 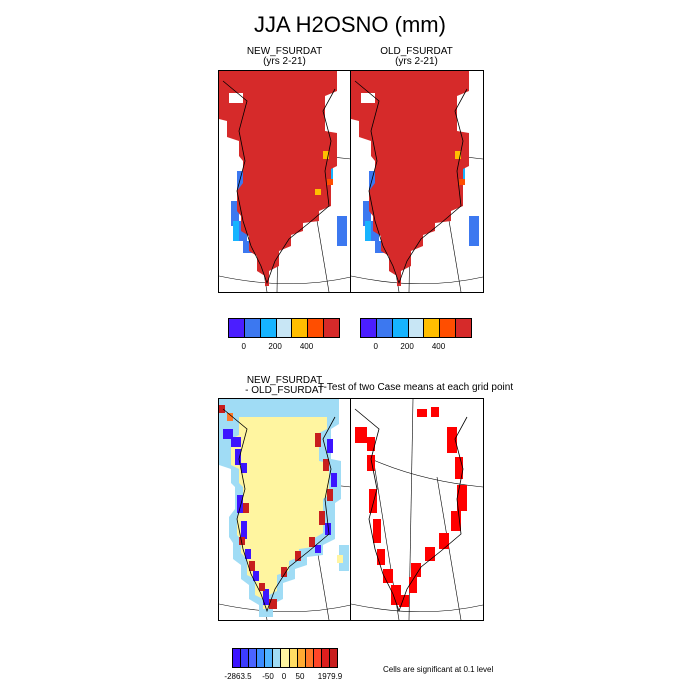 I want to click on panel-new-title: NEW_FSURDAT (yrs 2-21), so click(x=284, y=57).